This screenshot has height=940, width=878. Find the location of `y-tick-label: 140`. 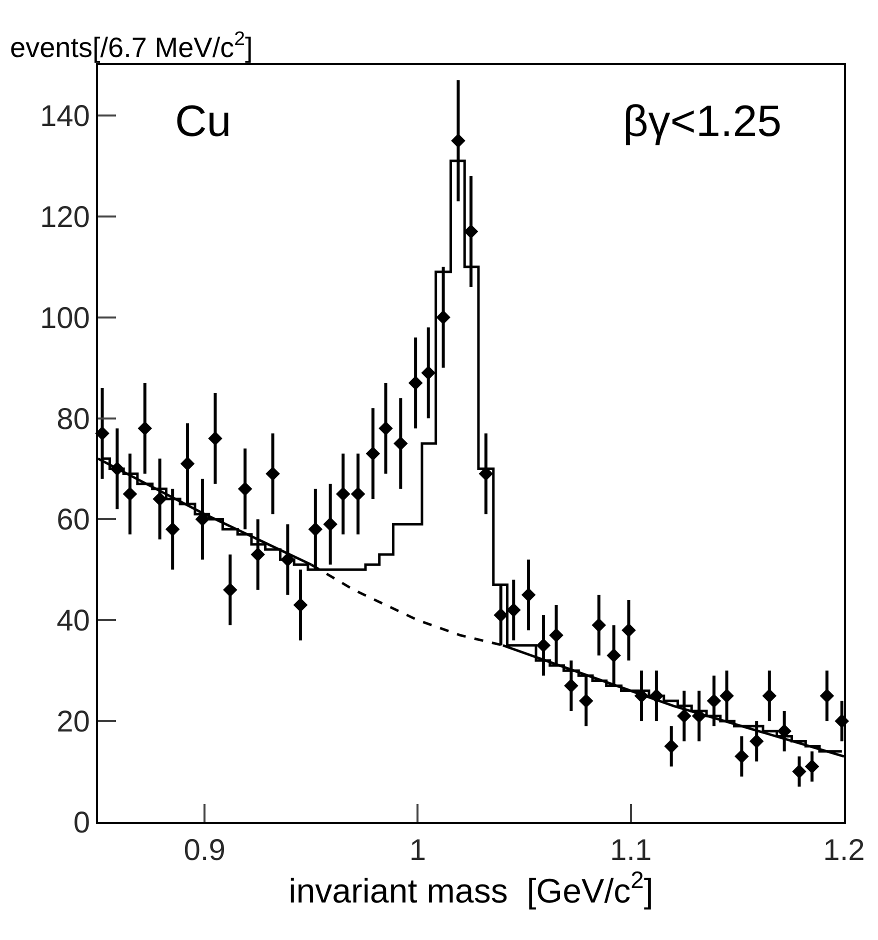

y-tick-label: 140 is located at coordinates (65, 116).